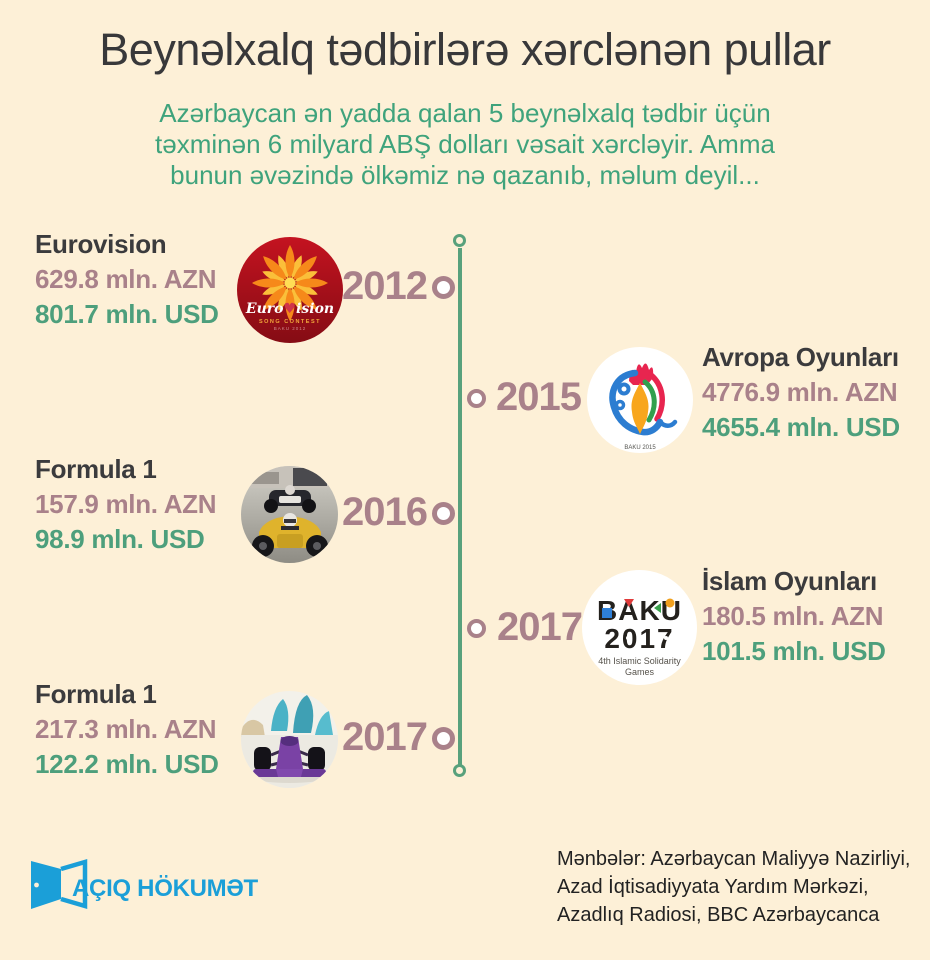 This screenshot has height=960, width=930. Describe the element at coordinates (127, 314) in the screenshot. I see `event-usd-amount: 801.7 mln. USD` at that location.